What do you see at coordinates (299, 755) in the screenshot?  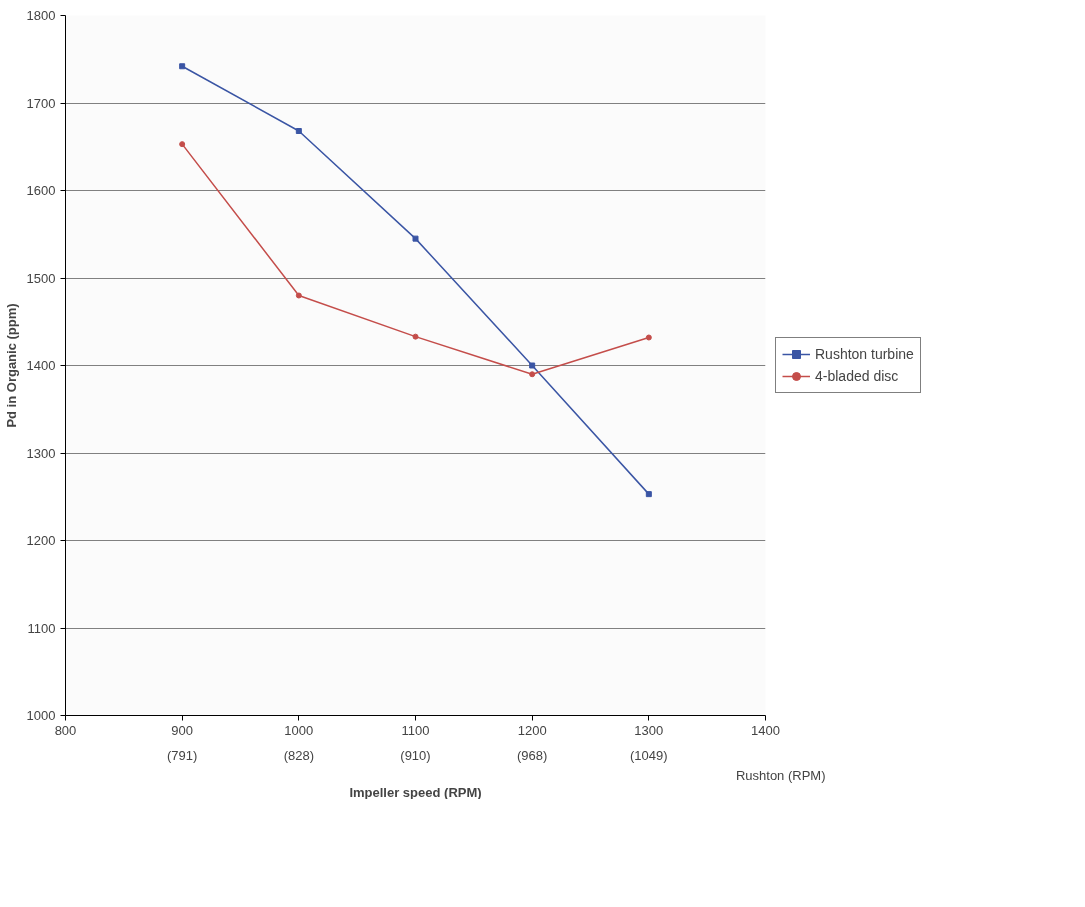 I see `text: (828)` at bounding box center [299, 755].